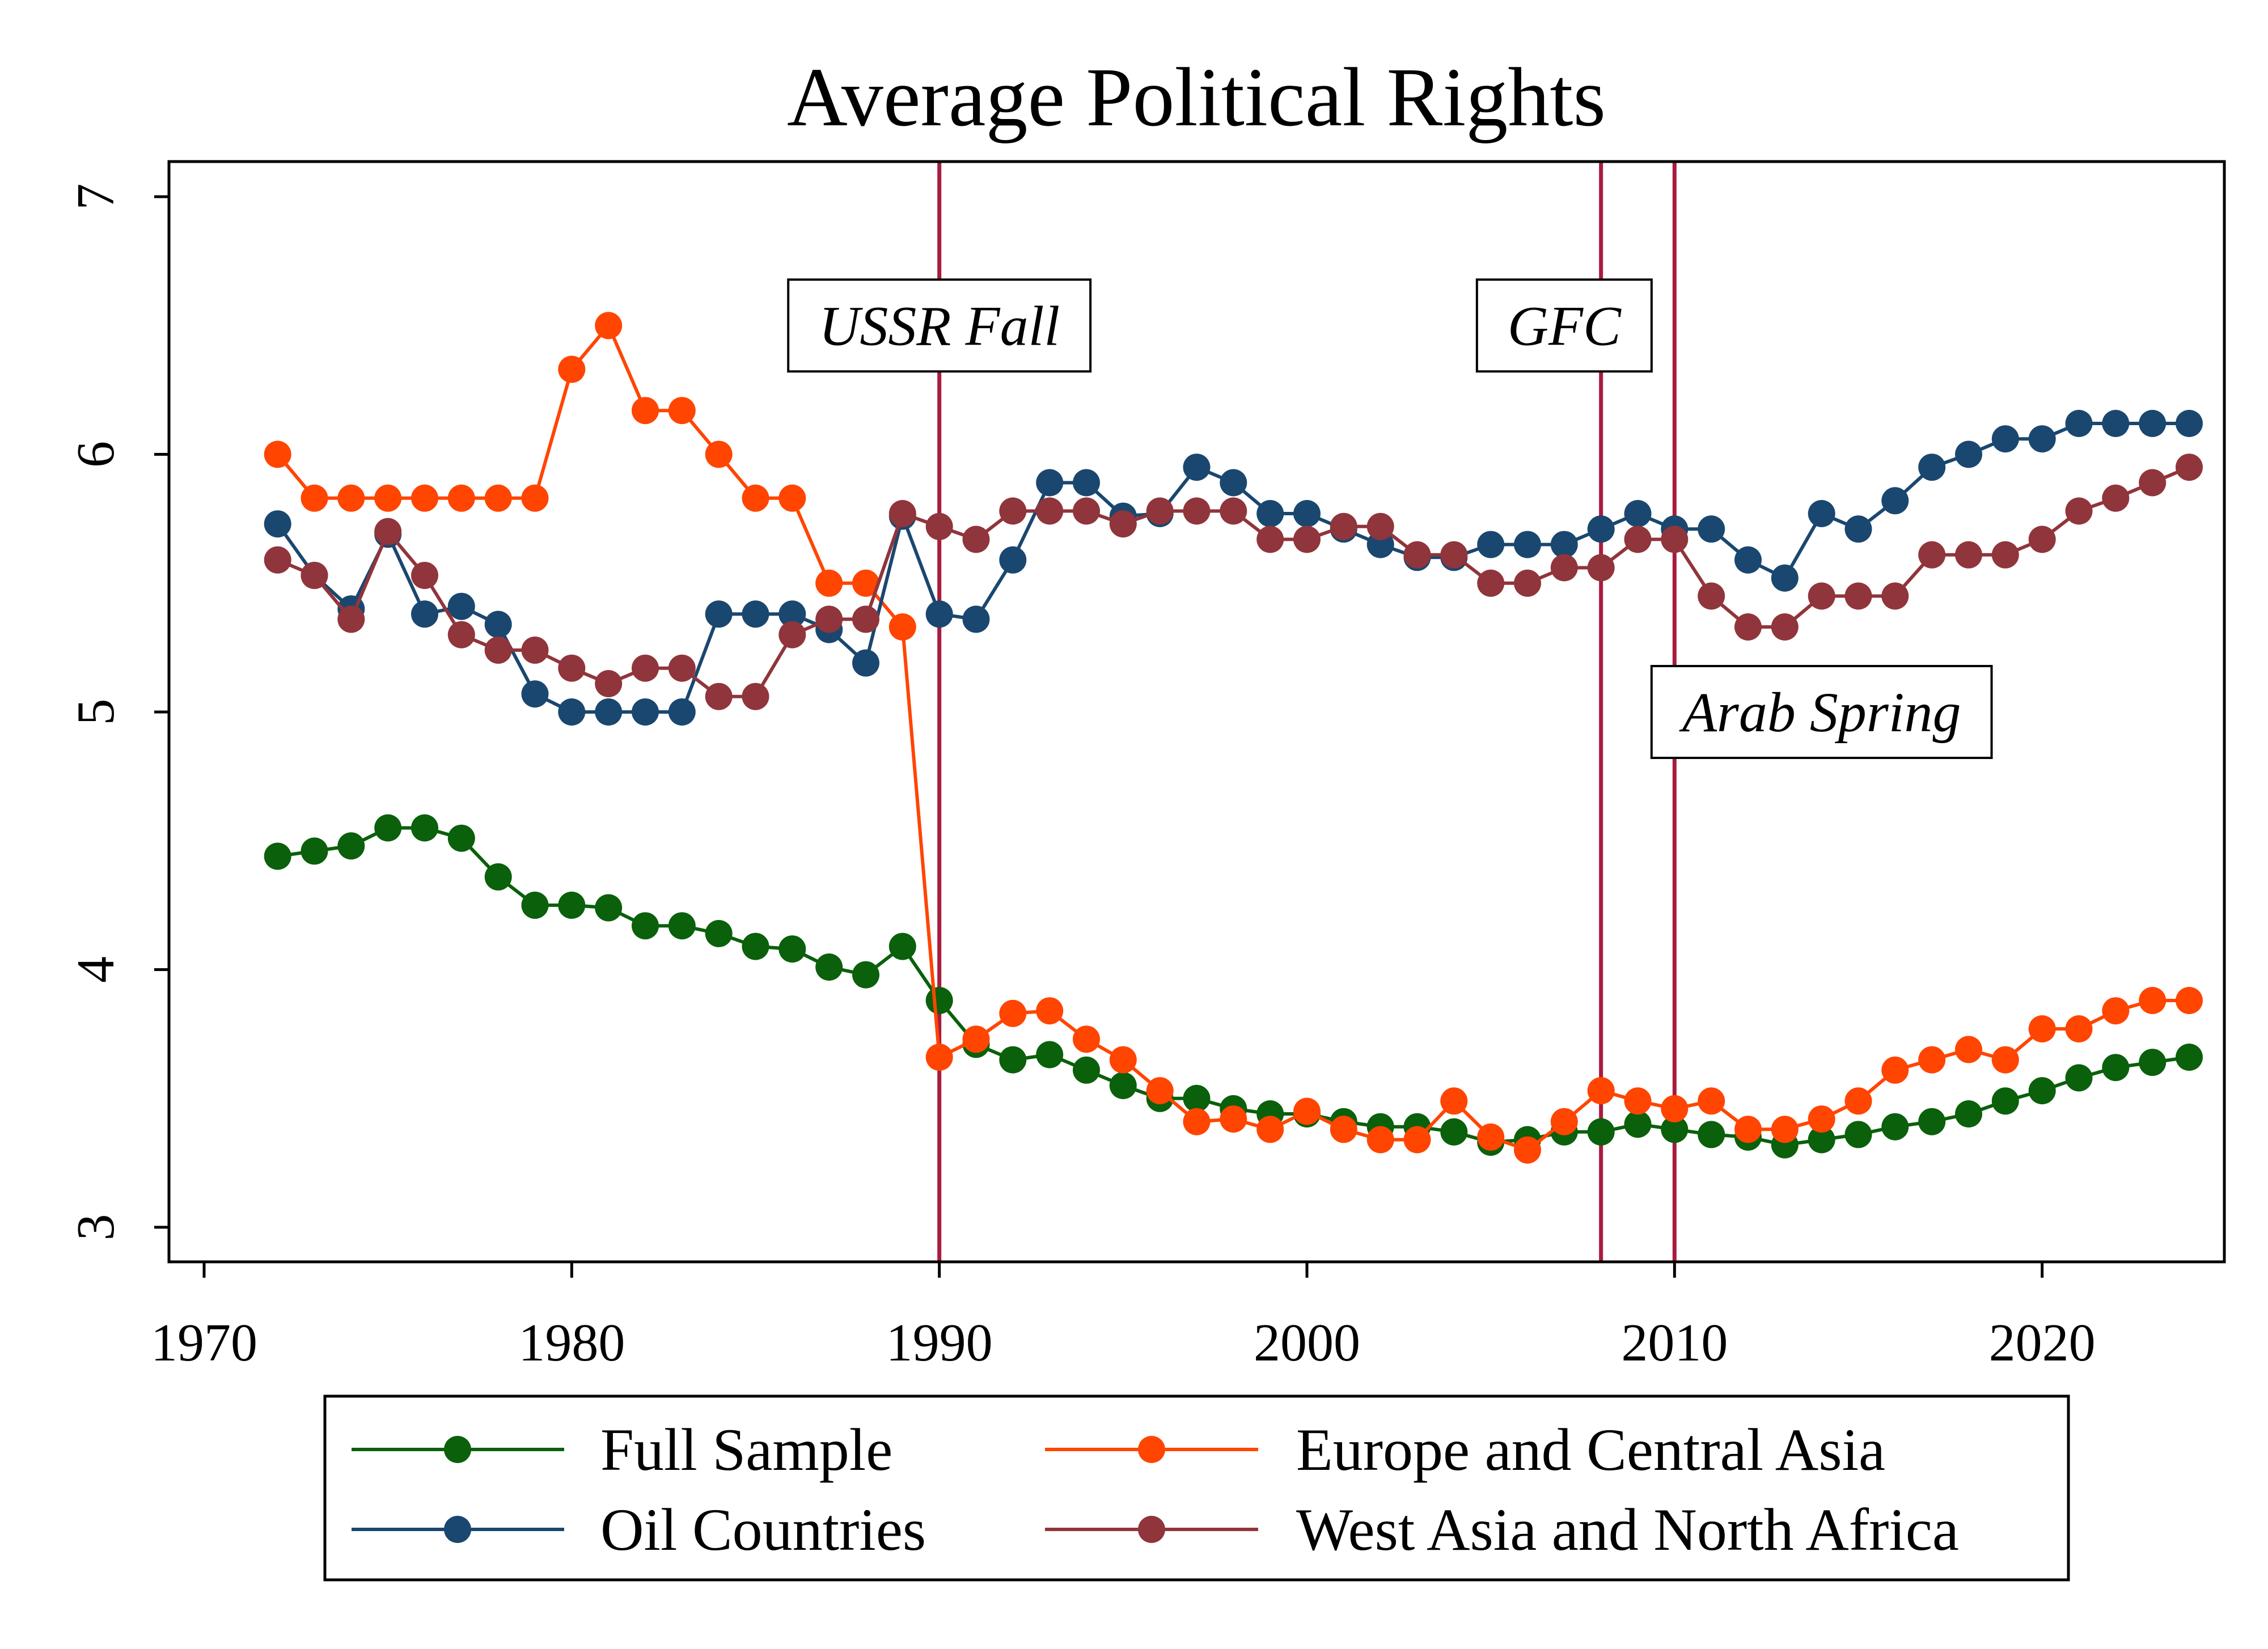 The height and width of the screenshot is (1649, 2268). I want to click on y-tick-label: 5, so click(95, 712).